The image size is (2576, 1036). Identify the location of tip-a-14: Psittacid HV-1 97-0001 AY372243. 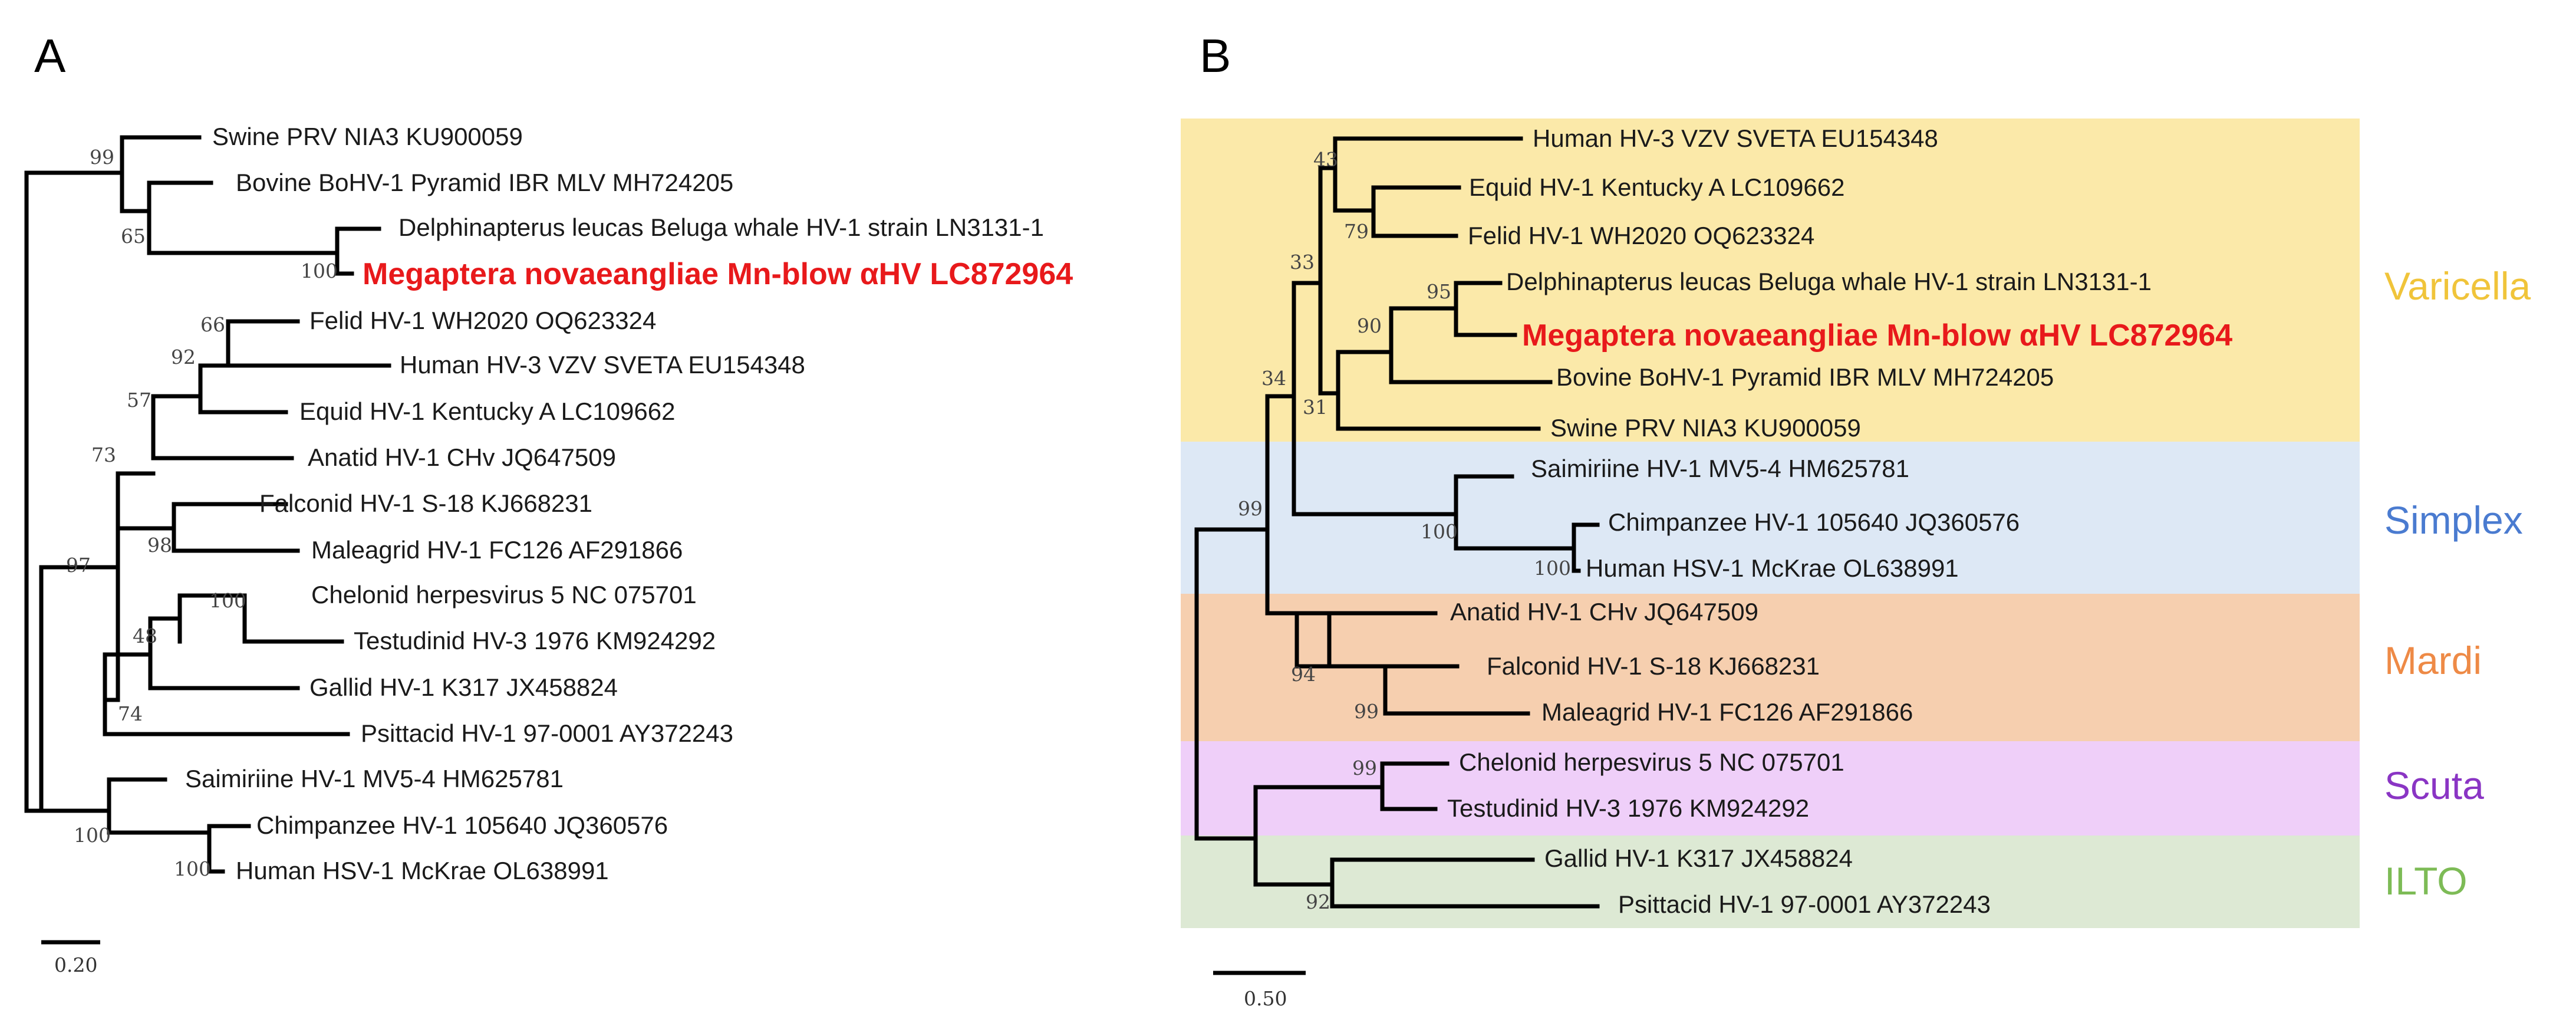
(547, 733).